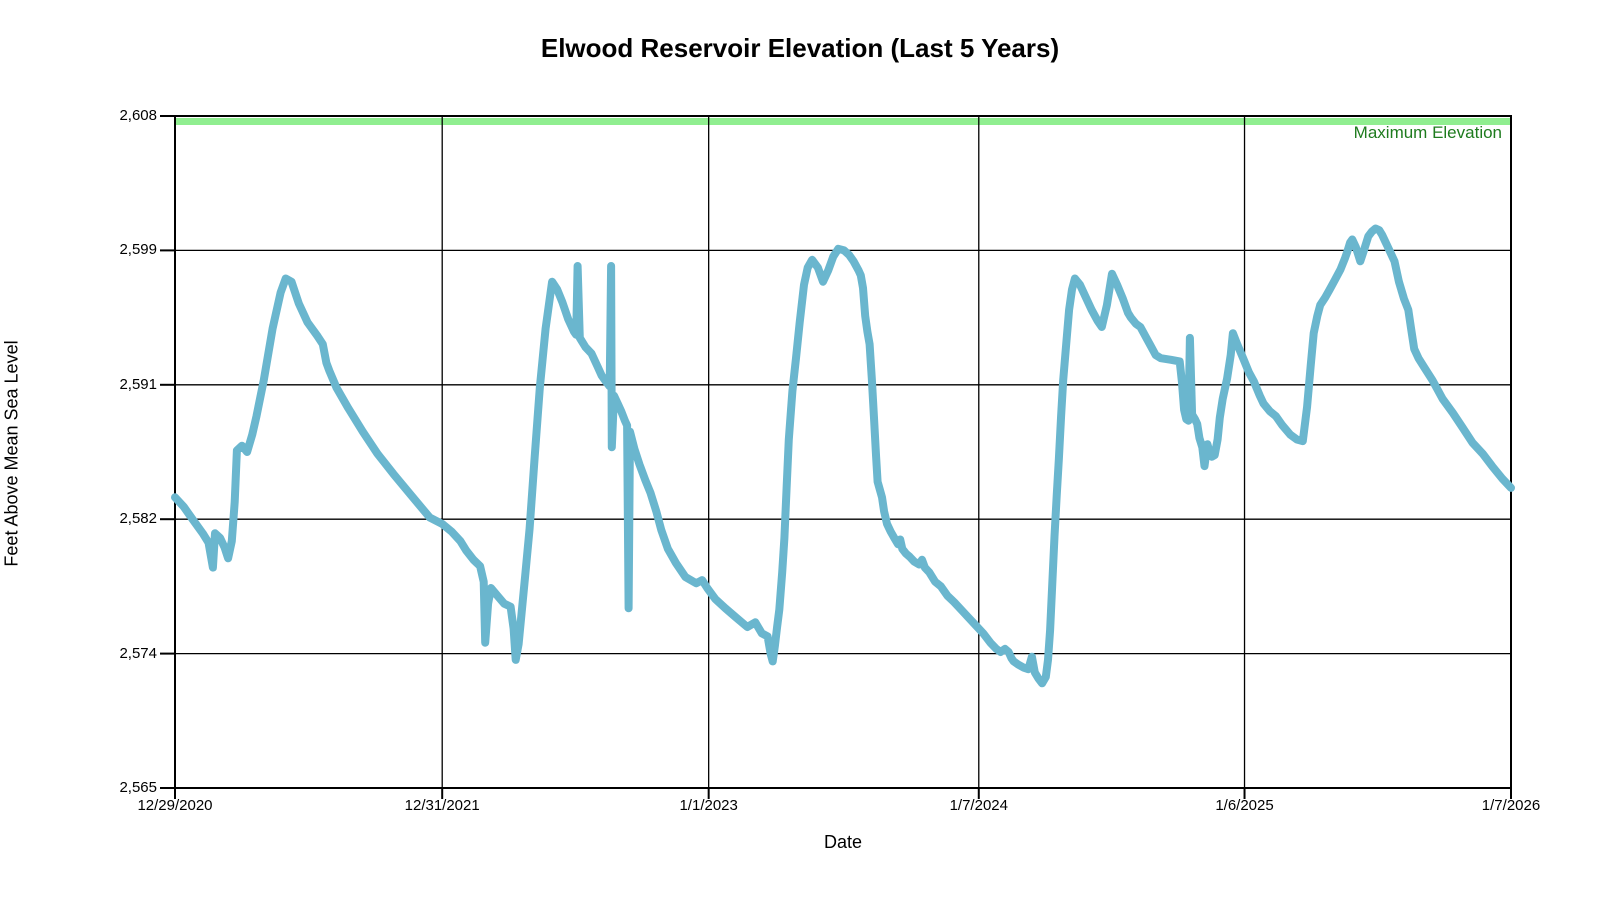  What do you see at coordinates (138, 653) in the screenshot?
I see `y-tick-label: 2,574` at bounding box center [138, 653].